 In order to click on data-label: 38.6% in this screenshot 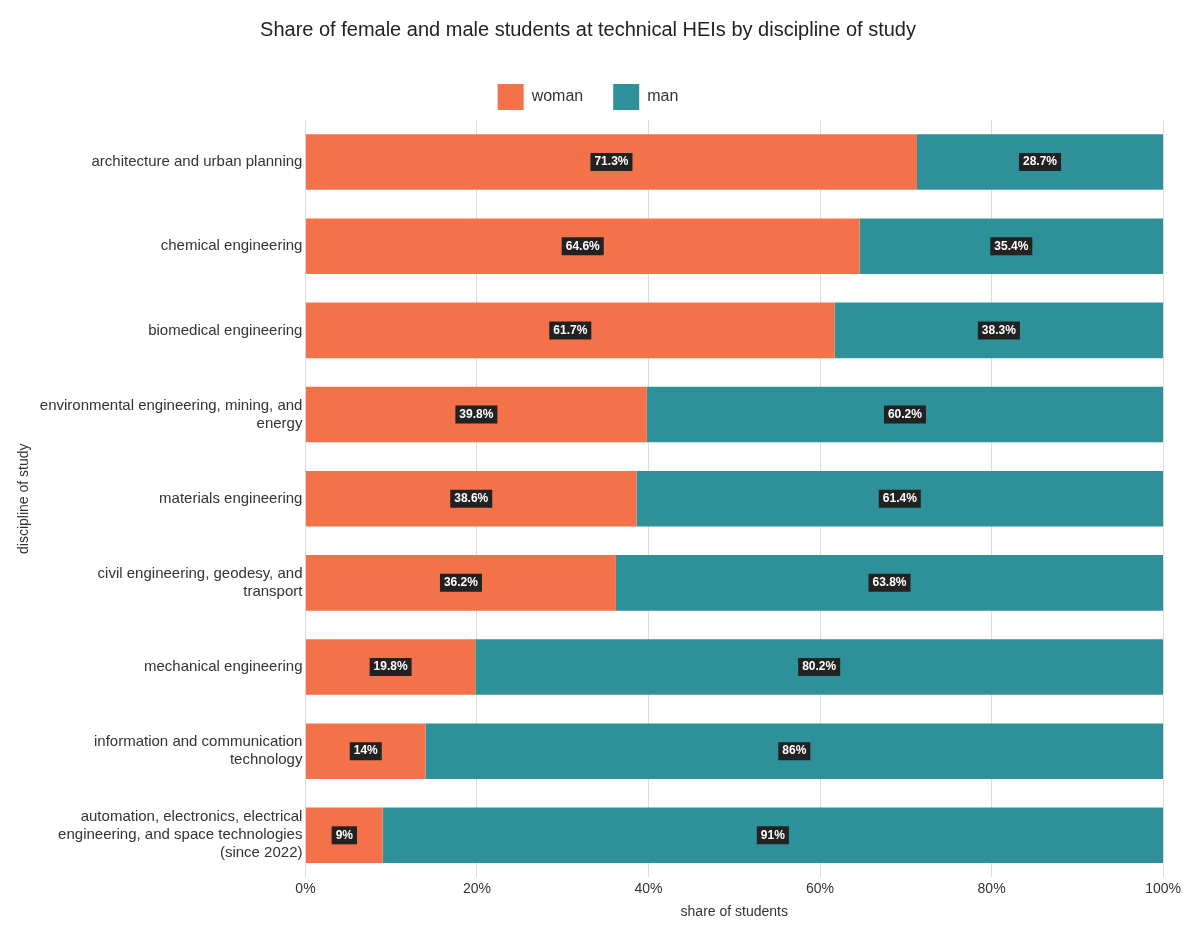, I will do `click(471, 498)`.